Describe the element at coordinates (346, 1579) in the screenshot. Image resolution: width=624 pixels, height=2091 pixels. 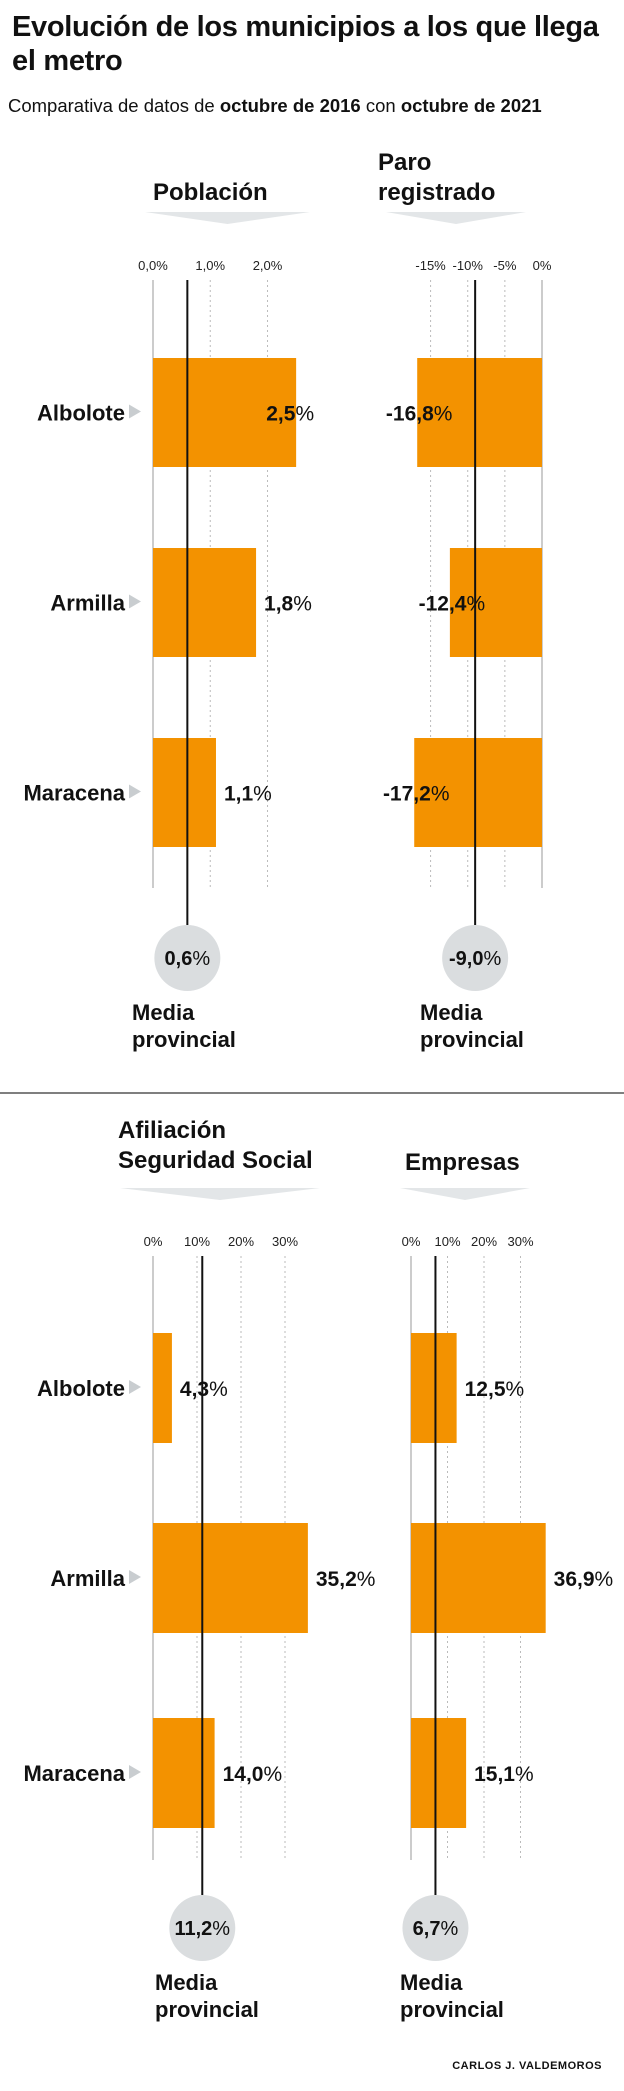
I see `value-label: 35,2%` at that location.